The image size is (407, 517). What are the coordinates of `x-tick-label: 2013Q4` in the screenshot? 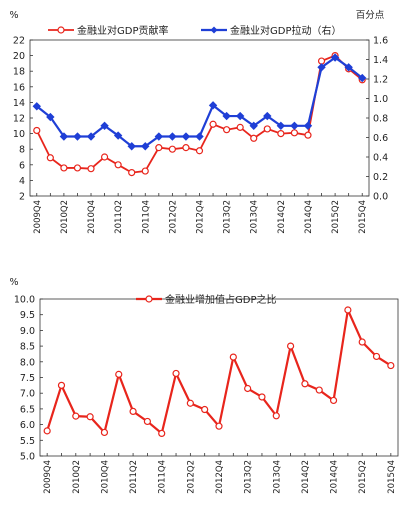 It's located at (277, 477).